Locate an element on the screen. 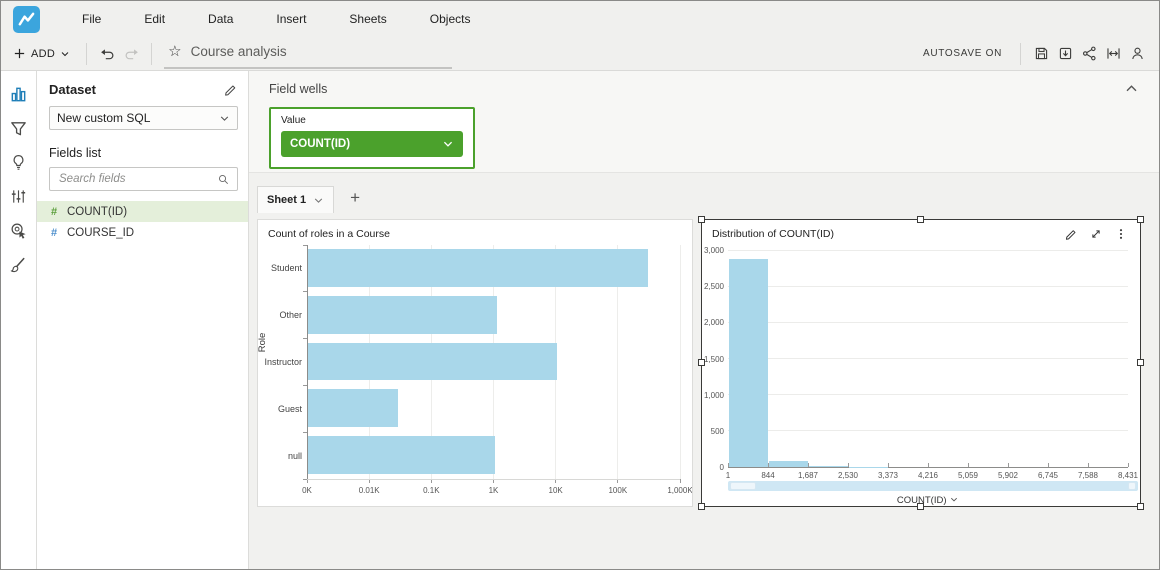 The width and height of the screenshot is (1160, 570). menu-file: File is located at coordinates (92, 19).